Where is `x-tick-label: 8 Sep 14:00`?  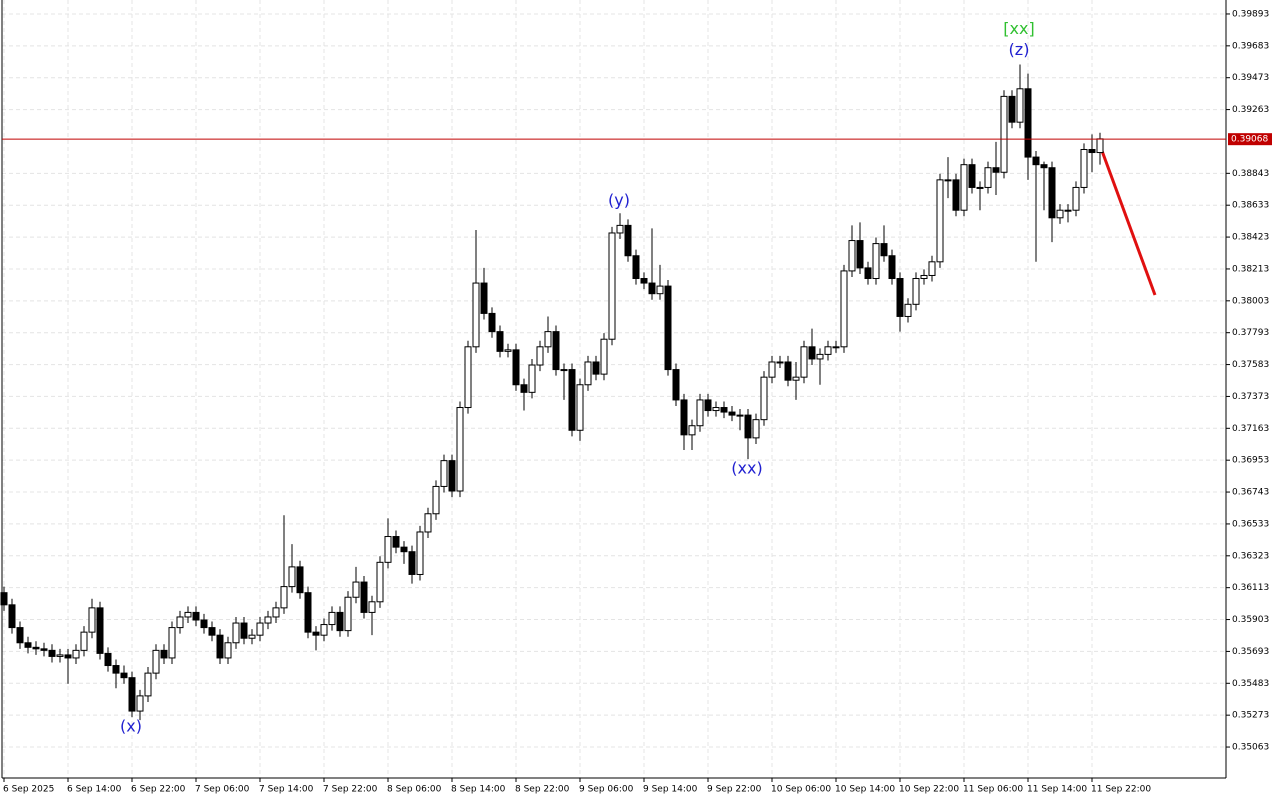 x-tick-label: 8 Sep 14:00 is located at coordinates (478, 790).